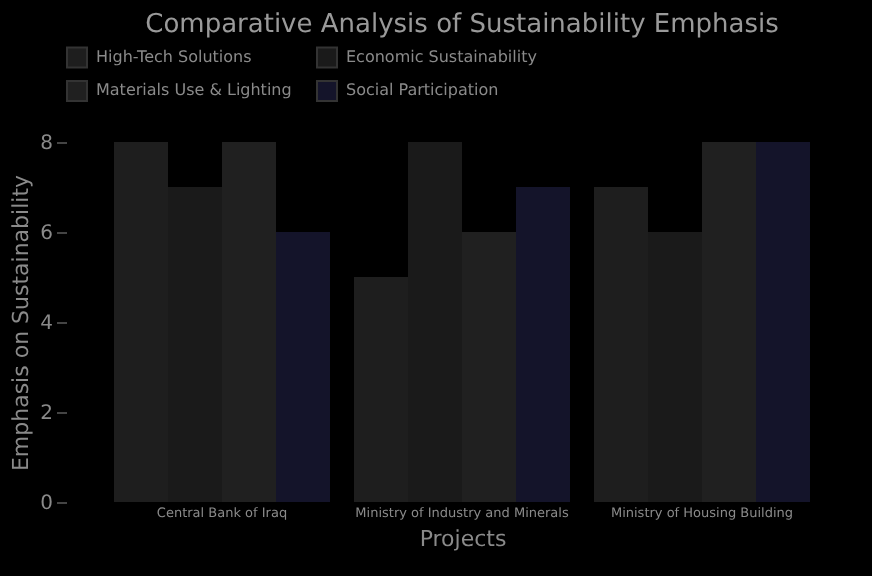  Describe the element at coordinates (462, 25) in the screenshot. I see `chart-title: Comparative Analysis of Sustainability Emphasis` at that location.